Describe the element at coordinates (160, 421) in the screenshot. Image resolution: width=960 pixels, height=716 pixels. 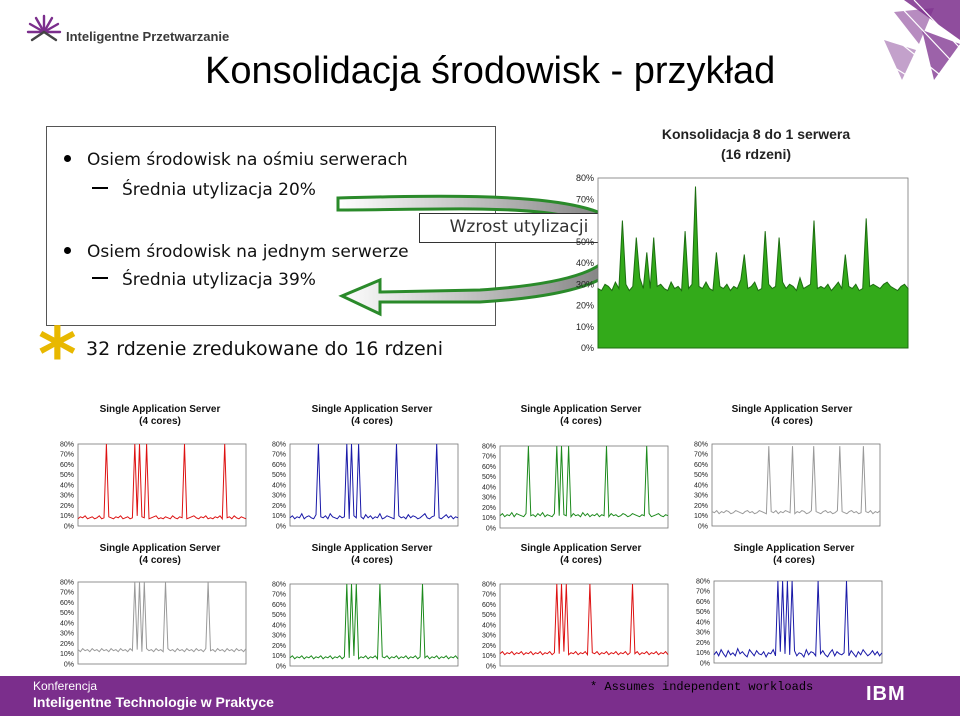
I see `server-chart-title-1-line2: (4 cores)` at that location.